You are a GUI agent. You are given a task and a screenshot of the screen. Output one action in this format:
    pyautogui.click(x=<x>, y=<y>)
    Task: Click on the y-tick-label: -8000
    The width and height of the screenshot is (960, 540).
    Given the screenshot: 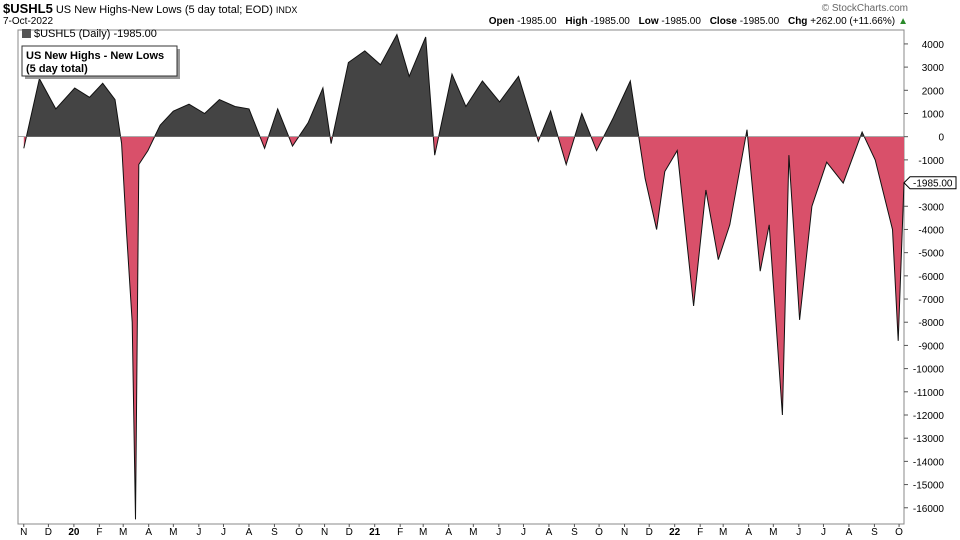 What is the action you would take?
    pyautogui.click(x=931, y=323)
    